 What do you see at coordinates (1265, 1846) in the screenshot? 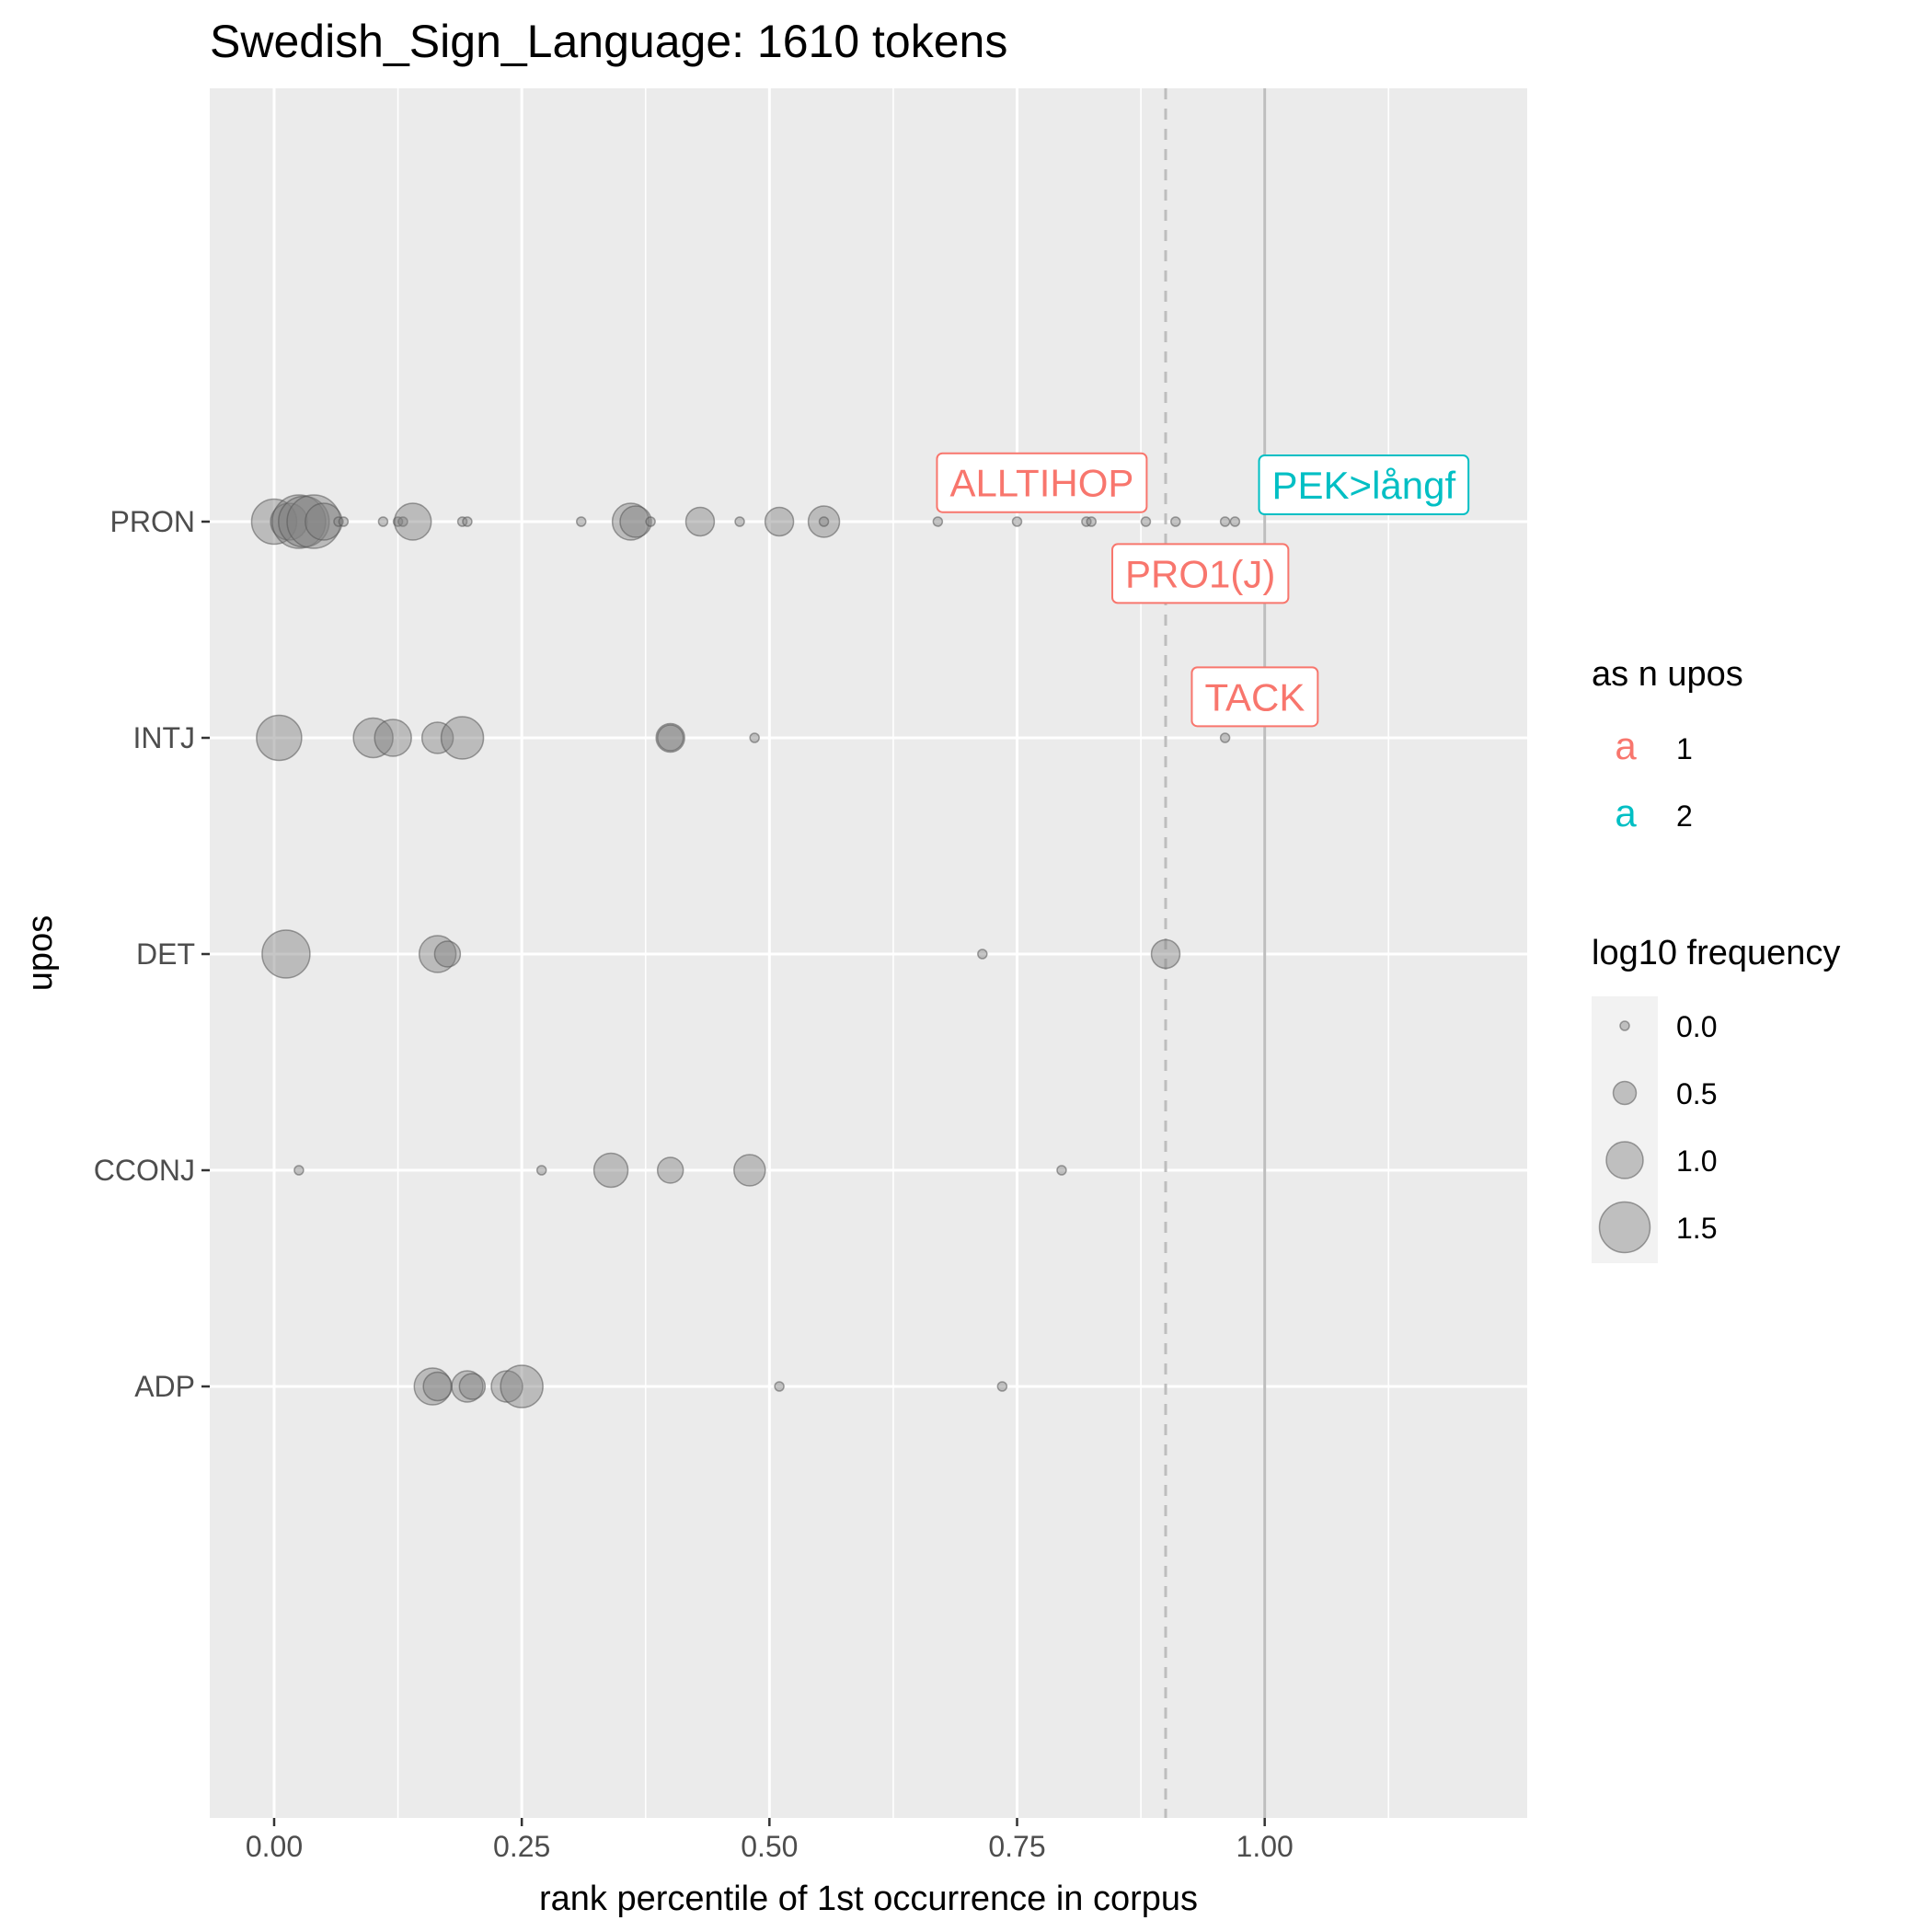
I see `x-tick-label-4: 1.00` at bounding box center [1265, 1846].